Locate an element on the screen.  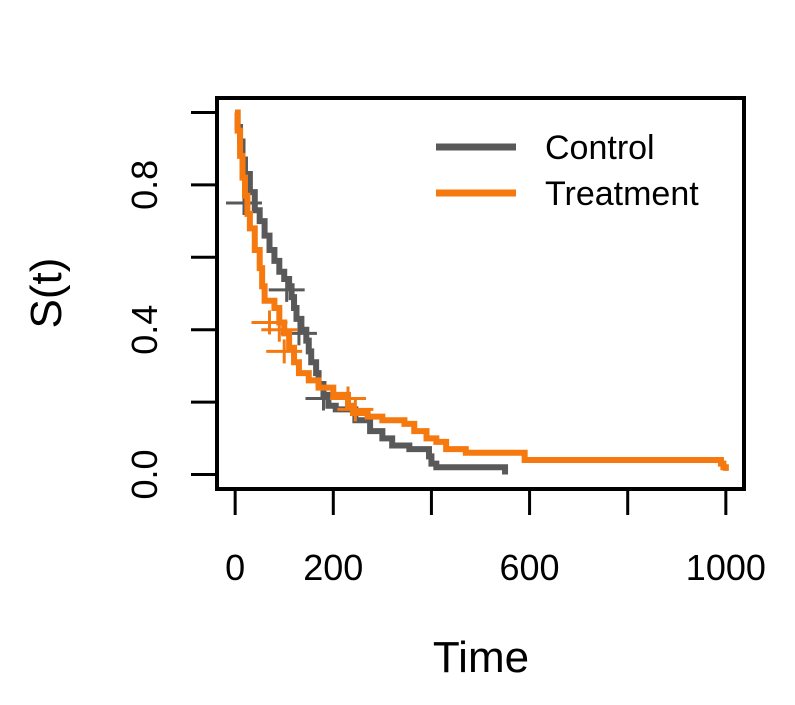
y-axis: 0.0 0.4 0.8 is located at coordinates (170, 305).